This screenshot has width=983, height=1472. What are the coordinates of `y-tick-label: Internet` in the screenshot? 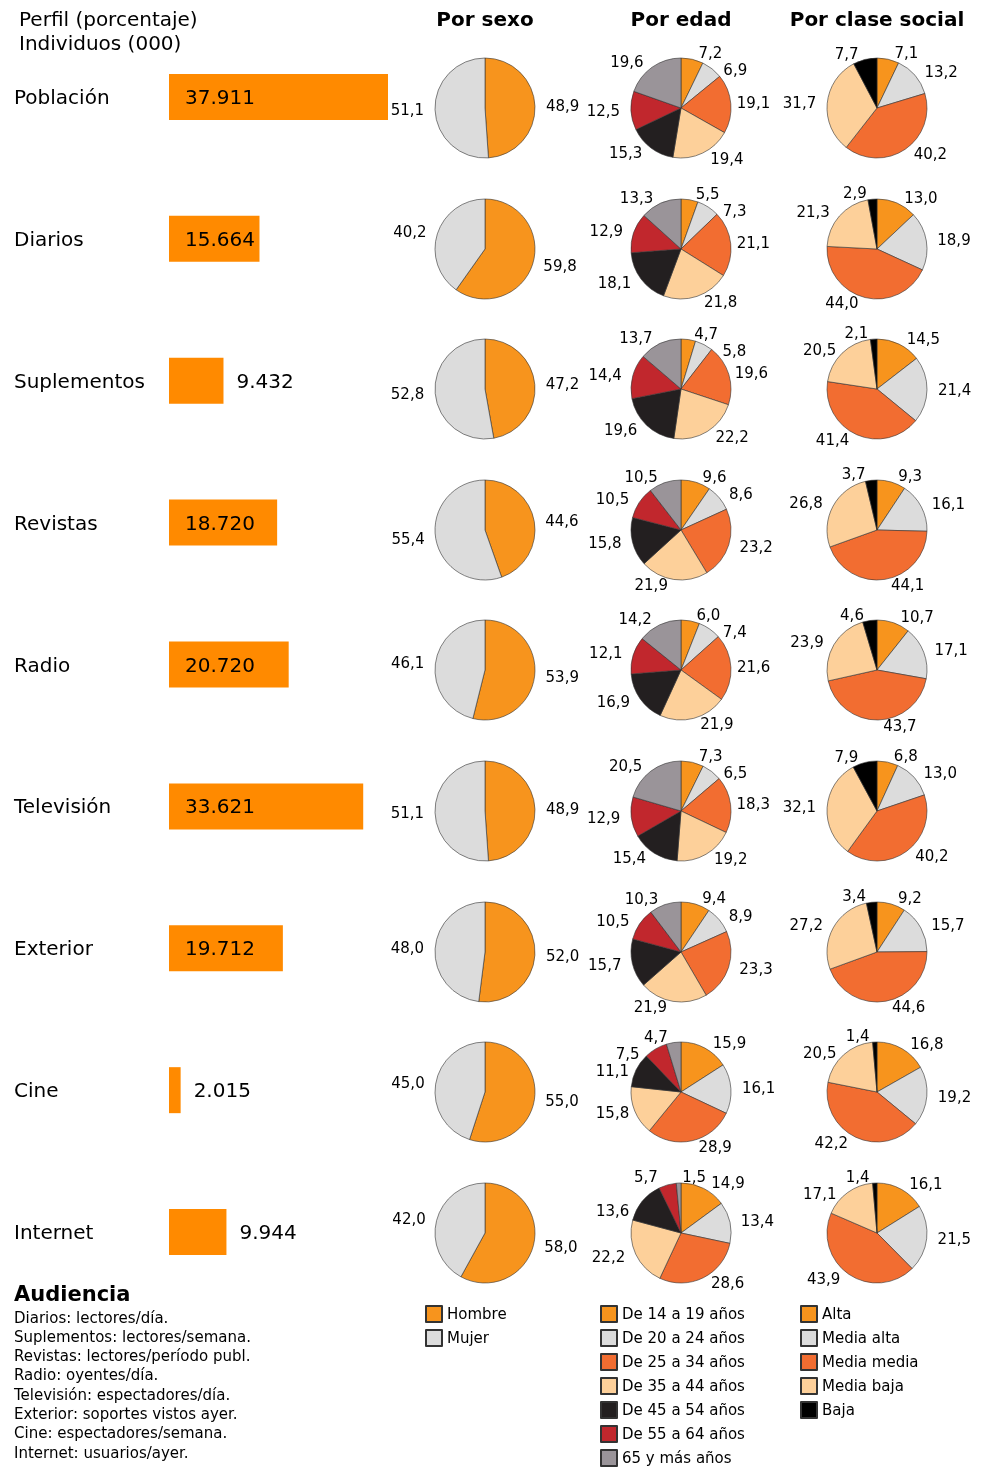 It's located at (54, 1232).